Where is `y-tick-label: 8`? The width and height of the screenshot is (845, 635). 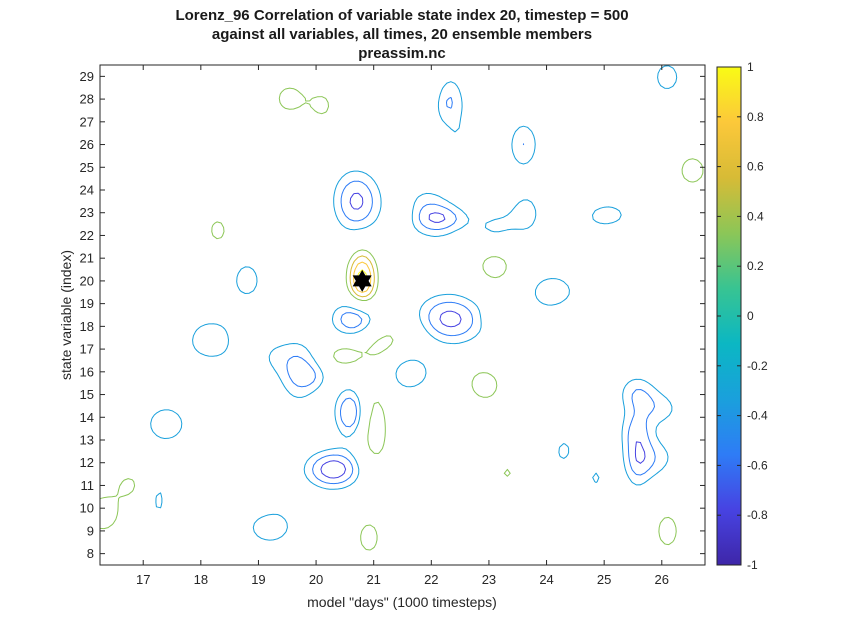
y-tick-label: 8 is located at coordinates (90, 553).